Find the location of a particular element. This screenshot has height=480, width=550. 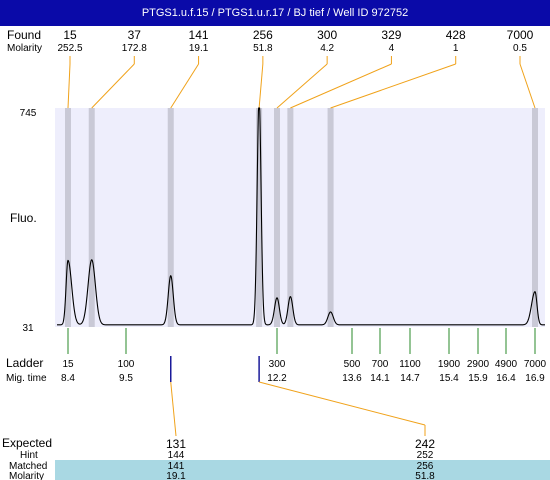

found-molarity-label: 0.5 is located at coordinates (520, 48).